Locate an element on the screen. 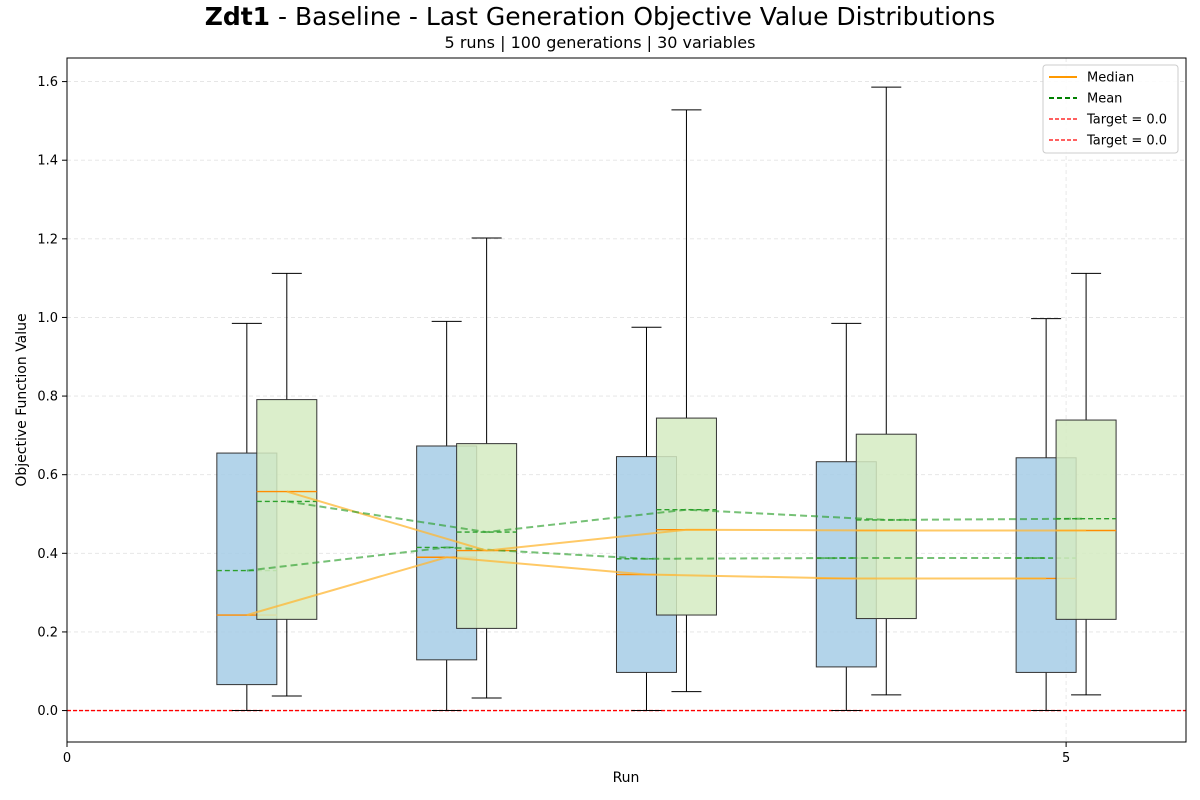 The image size is (1200, 800). legend: Median Mean Target = 0.0 Target = 0.0 is located at coordinates (1110, 109).